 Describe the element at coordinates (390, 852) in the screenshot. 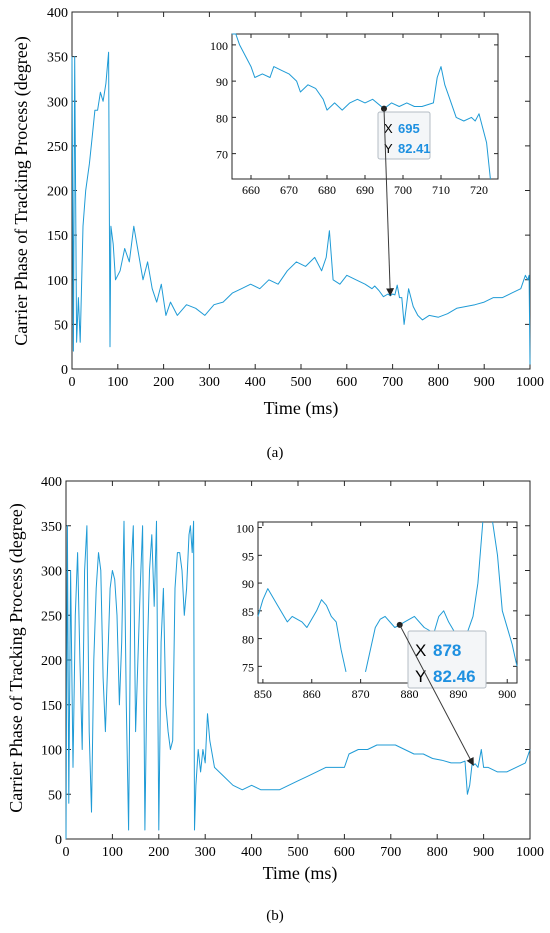

I see `main-b-xtick-label: 700` at that location.